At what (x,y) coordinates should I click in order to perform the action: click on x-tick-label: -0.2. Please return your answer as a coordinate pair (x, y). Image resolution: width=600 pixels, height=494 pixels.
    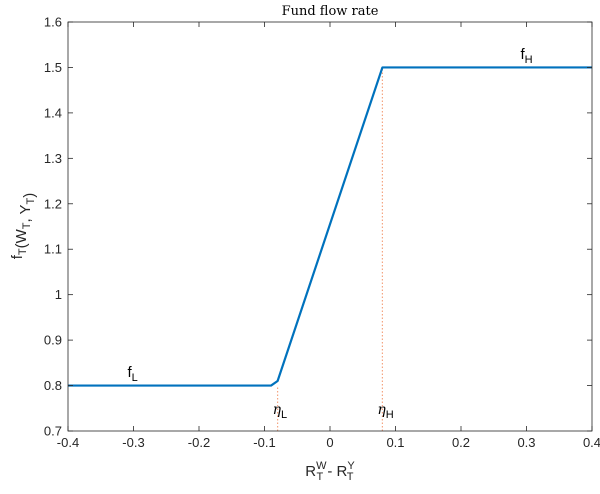
    Looking at the image, I should click on (199, 442).